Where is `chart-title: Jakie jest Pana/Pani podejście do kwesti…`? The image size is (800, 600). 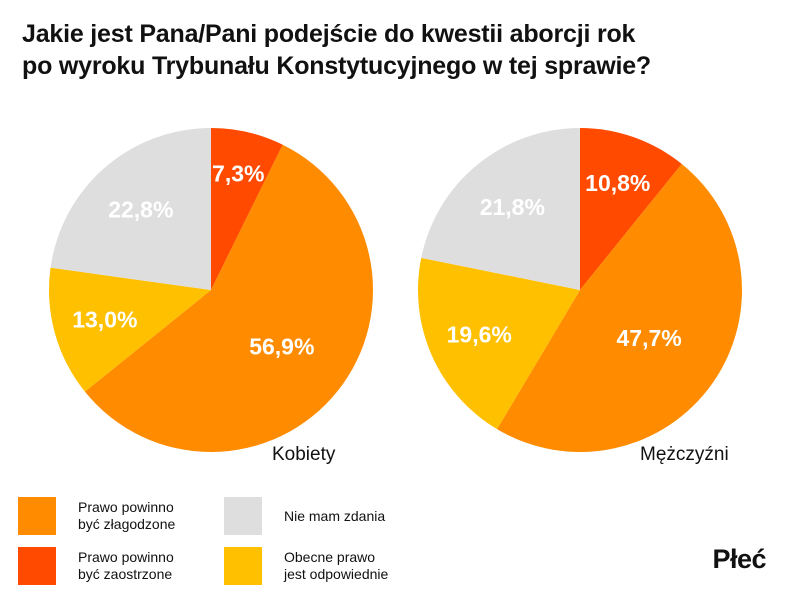 chart-title: Jakie jest Pana/Pani podejście do kwesti… is located at coordinates (402, 50).